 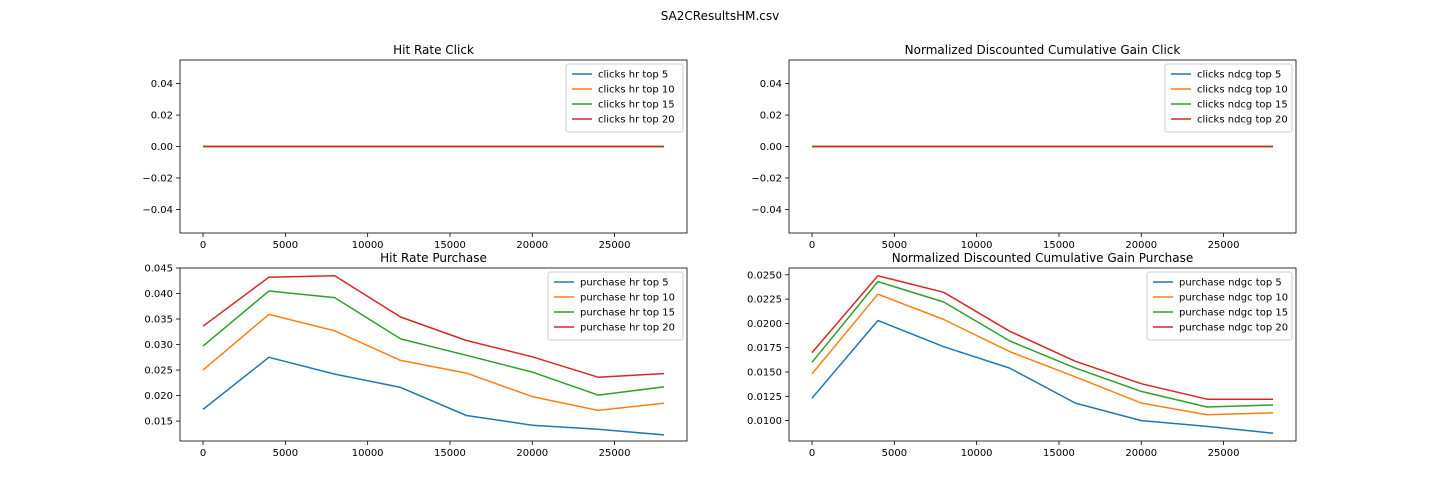 I want to click on y-tick-label: 0.0200, so click(x=764, y=324).